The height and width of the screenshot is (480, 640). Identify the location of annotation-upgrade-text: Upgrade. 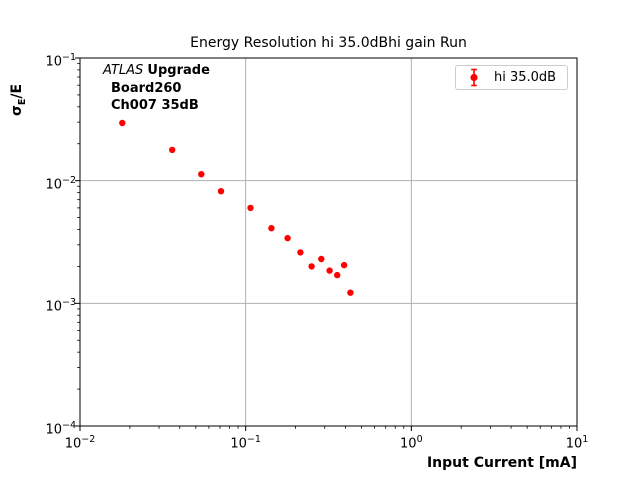
(178, 70).